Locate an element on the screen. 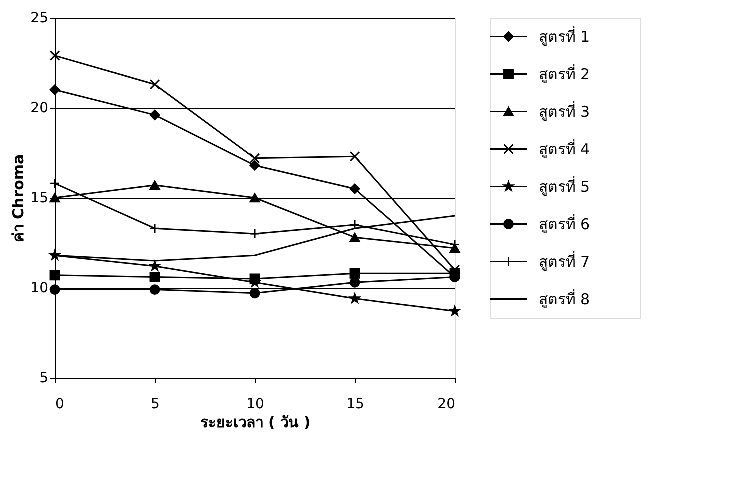  legend-label: สูตรที่ 3 is located at coordinates (564, 110).